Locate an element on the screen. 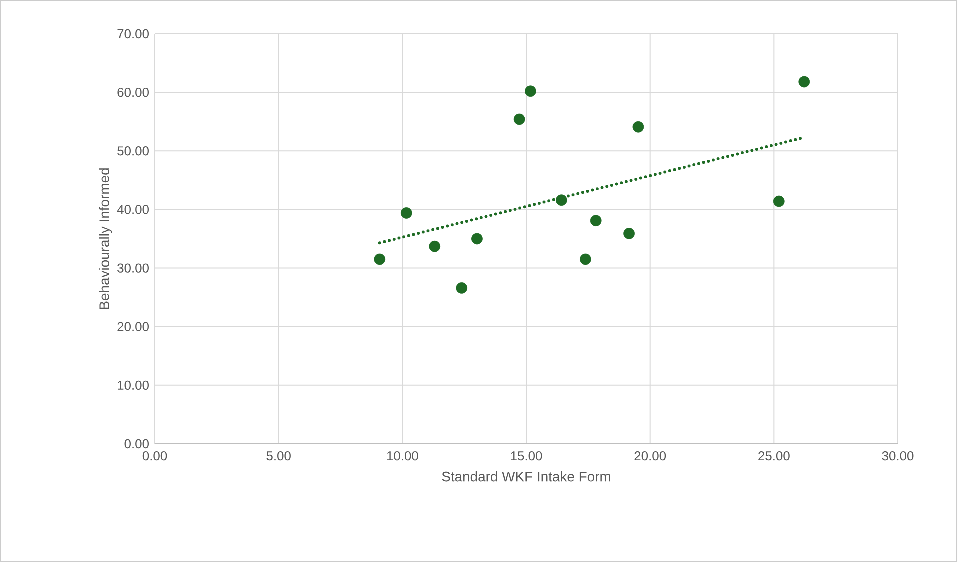 The image size is (958, 563). x-axis-title: Standard WKF Intake Form is located at coordinates (526, 476).